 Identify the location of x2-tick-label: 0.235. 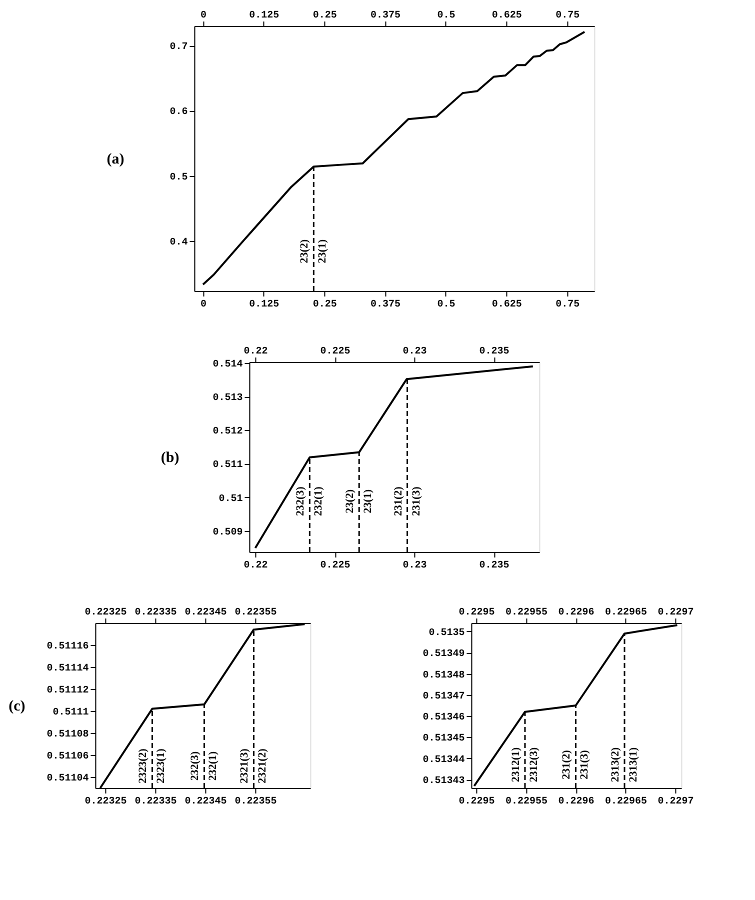
(494, 566).